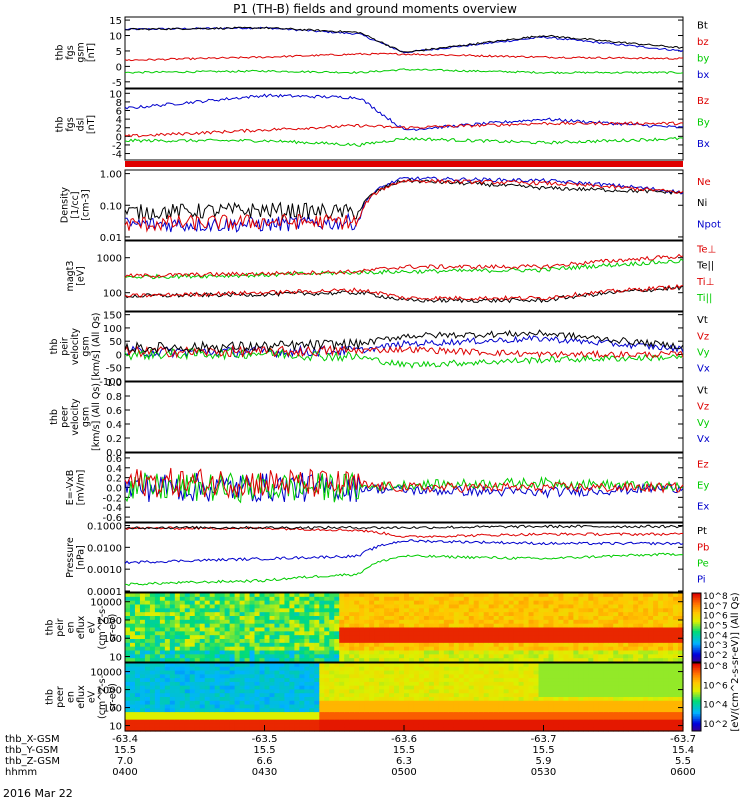 The width and height of the screenshot is (750, 800). What do you see at coordinates (112, 518) in the screenshot?
I see `y-tick-label: -0.6` at bounding box center [112, 518].